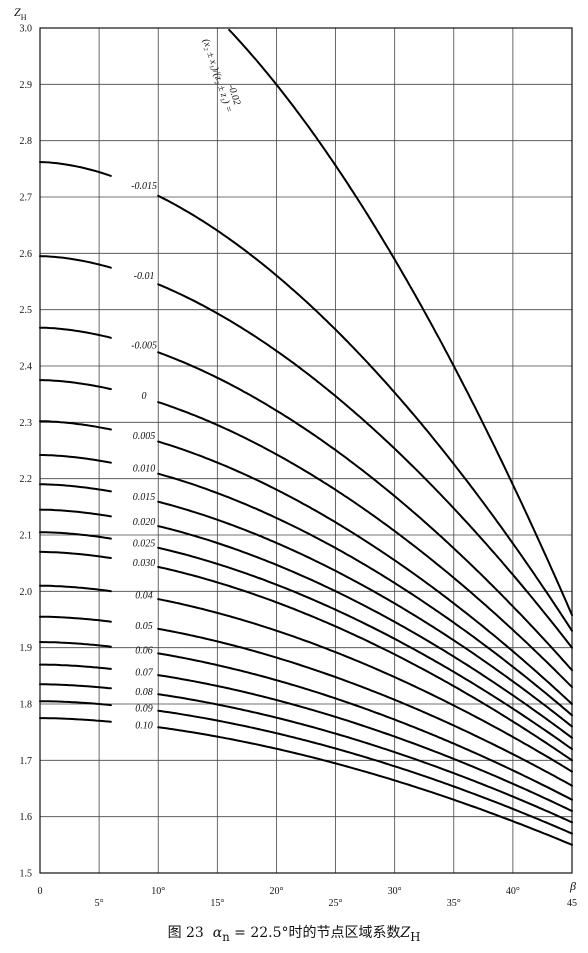 Image resolution: width=588 pixels, height=953 pixels. Describe the element at coordinates (572, 886) in the screenshot. I see `x-axis-title: β` at that location.